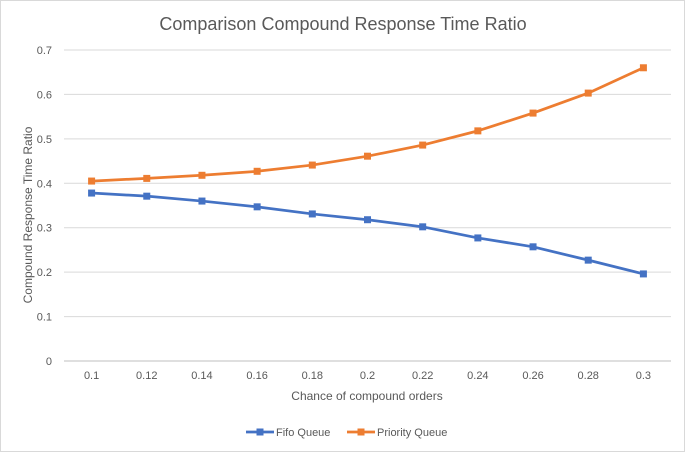 The height and width of the screenshot is (456, 685). Describe the element at coordinates (28, 214) in the screenshot. I see `y-axis-title: Compound Response Time Ratio` at that location.